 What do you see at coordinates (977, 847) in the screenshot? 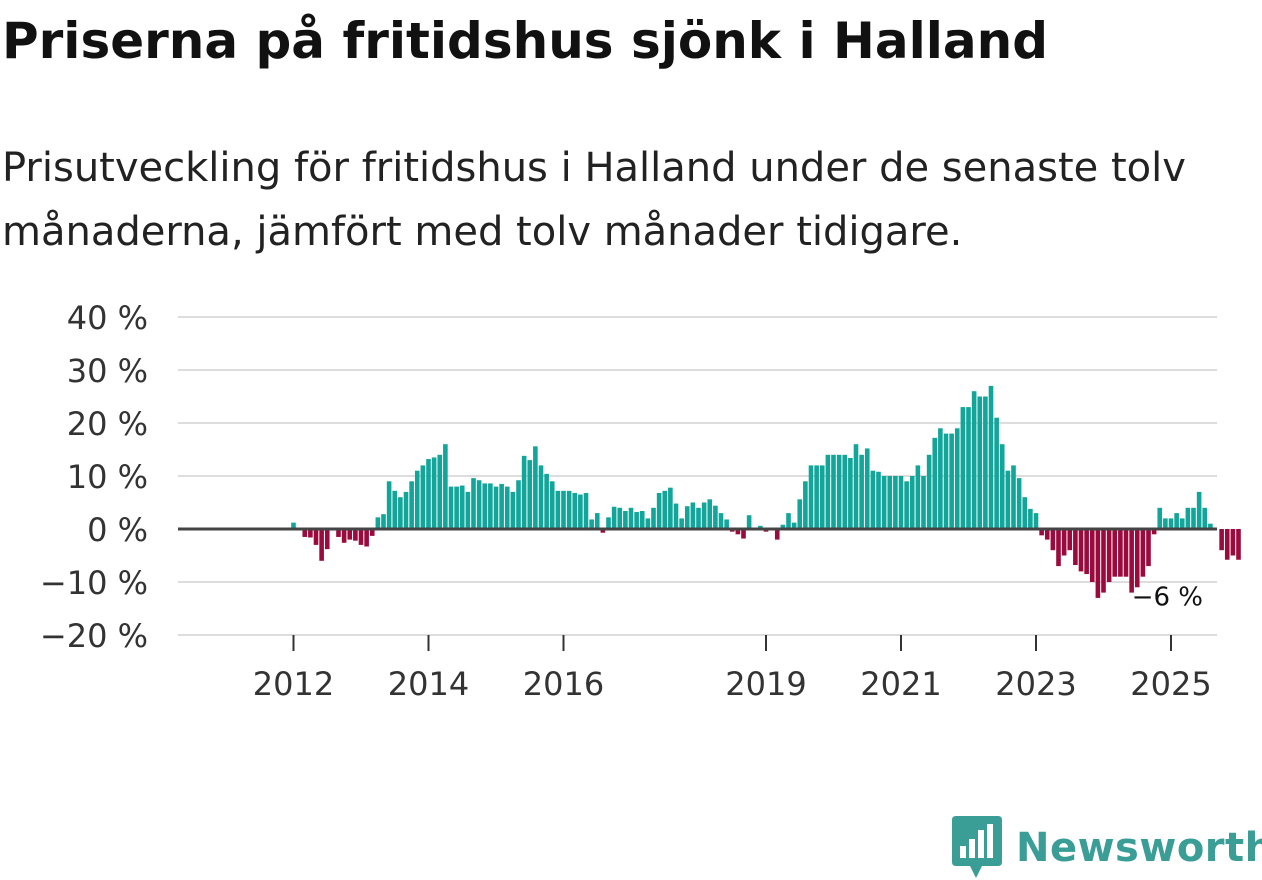
I see `newsworthy-icon` at bounding box center [977, 847].